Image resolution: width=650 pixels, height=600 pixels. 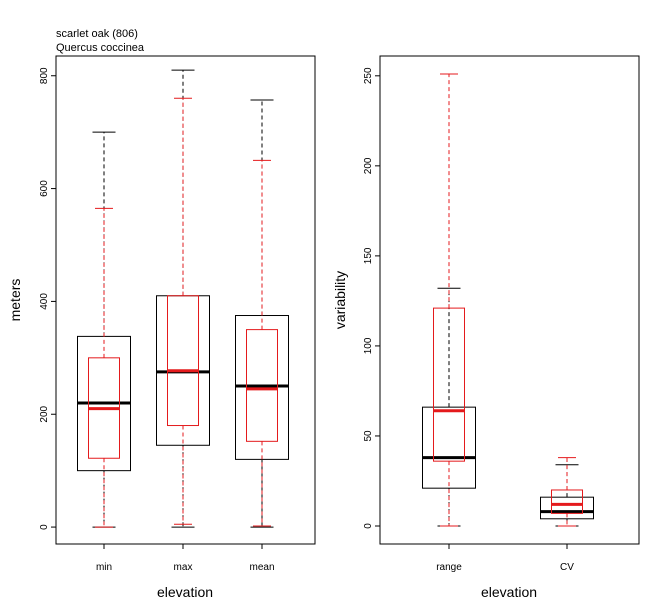 What do you see at coordinates (449, 300) in the screenshot?
I see `boxplot-red-range` at bounding box center [449, 300].